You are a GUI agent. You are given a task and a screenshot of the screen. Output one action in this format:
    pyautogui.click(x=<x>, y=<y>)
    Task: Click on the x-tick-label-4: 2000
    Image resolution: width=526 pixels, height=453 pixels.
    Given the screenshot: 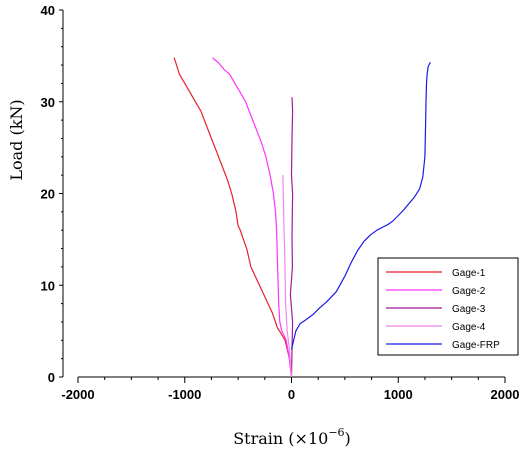 What is the action you would take?
    pyautogui.click(x=505, y=394)
    